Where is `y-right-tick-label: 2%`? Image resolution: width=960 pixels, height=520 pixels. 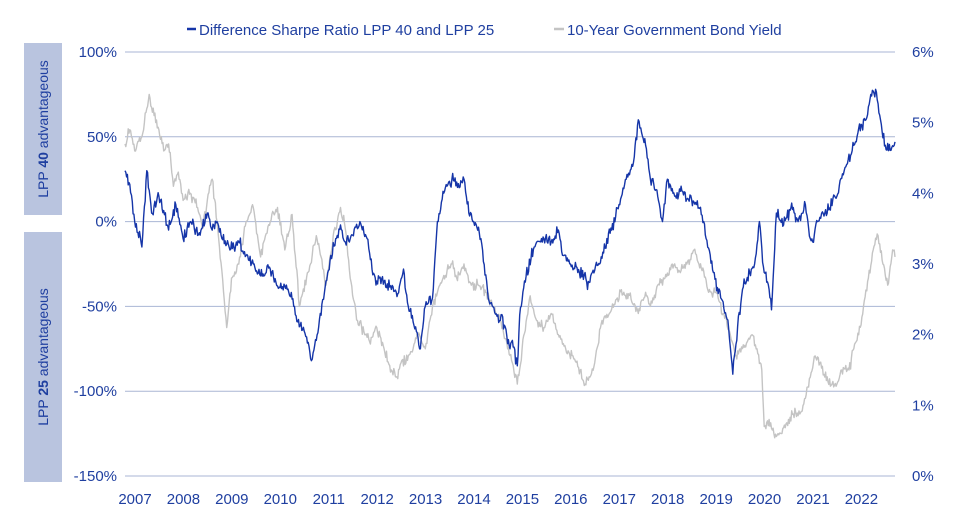 y-right-tick-label: 2% is located at coordinates (923, 335).